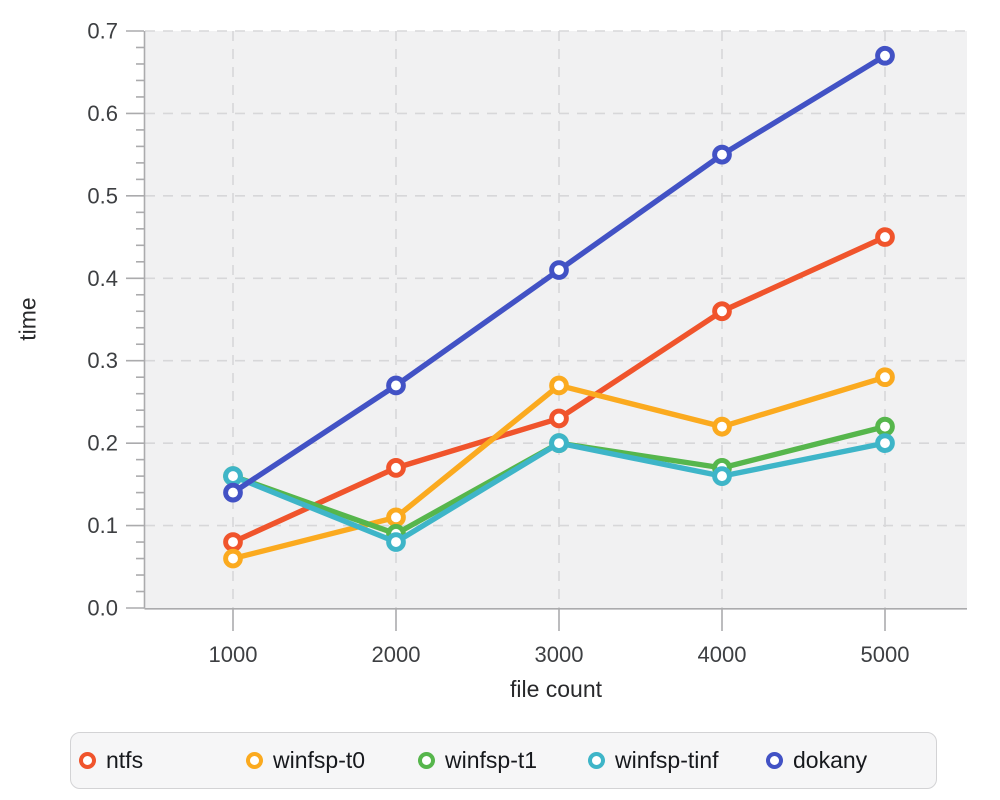 This screenshot has width=1000, height=800. What do you see at coordinates (830, 760) in the screenshot?
I see `legend-label-dokany: dokany` at bounding box center [830, 760].